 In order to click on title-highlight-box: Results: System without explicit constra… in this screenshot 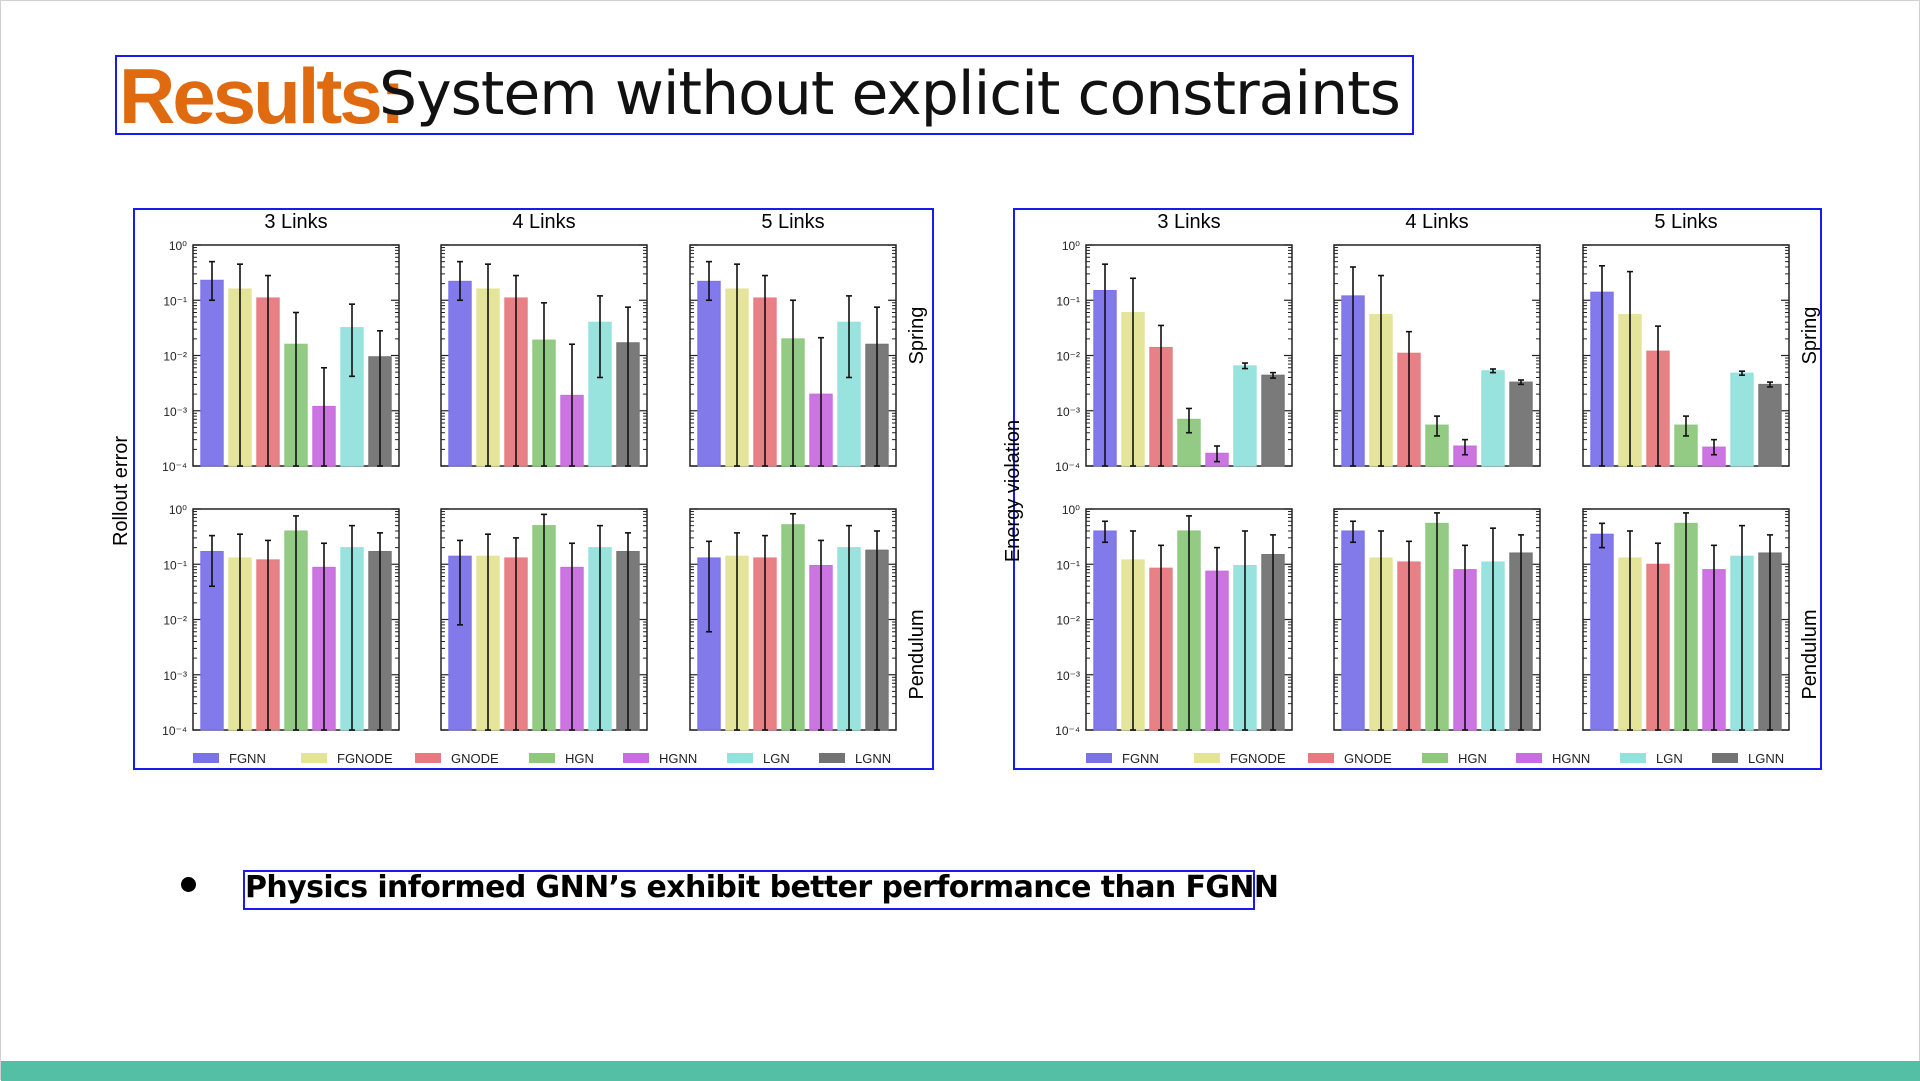, I will do `click(764, 95)`.